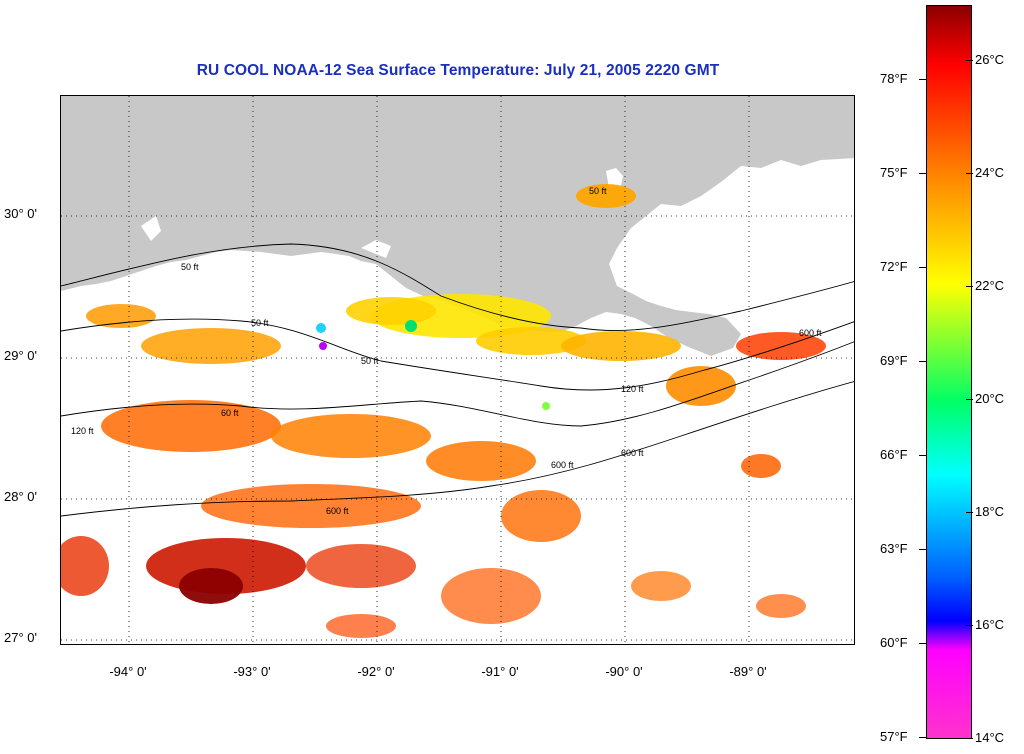 The width and height of the screenshot is (1024, 754). Describe the element at coordinates (949, 372) in the screenshot. I see `temperature-colorbar` at that location.